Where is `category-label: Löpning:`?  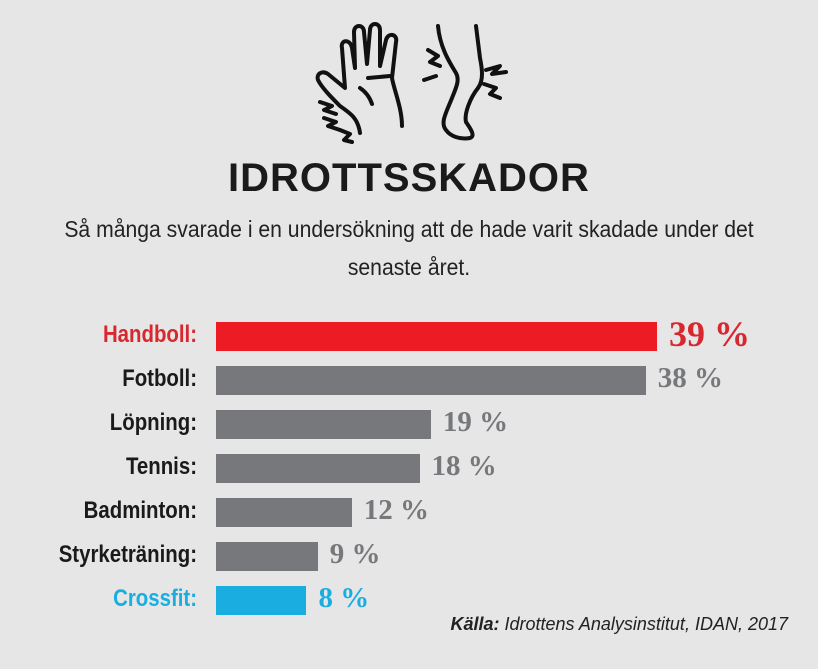 category-label: Löpning: is located at coordinates (153, 422).